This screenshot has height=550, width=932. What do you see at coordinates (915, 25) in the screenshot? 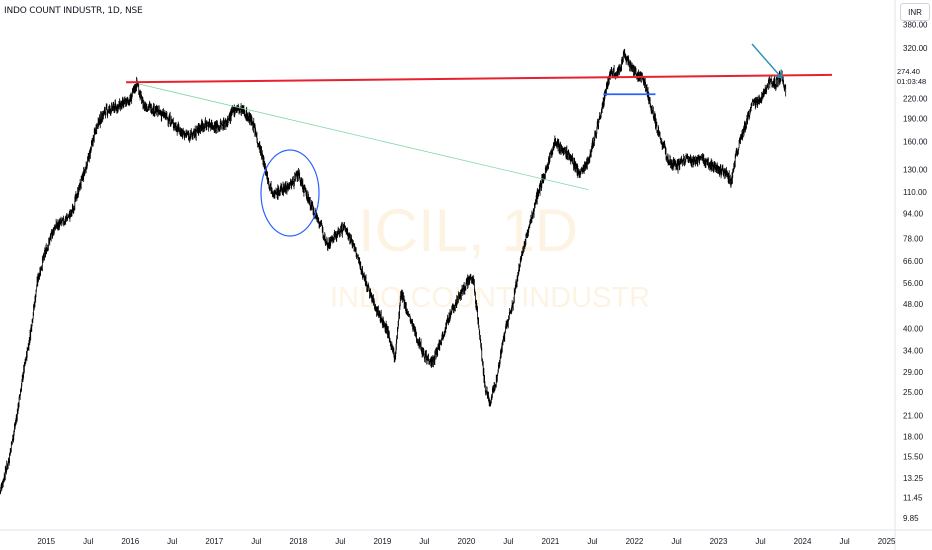
I see `y-tick-label: 380.00` at bounding box center [915, 25].